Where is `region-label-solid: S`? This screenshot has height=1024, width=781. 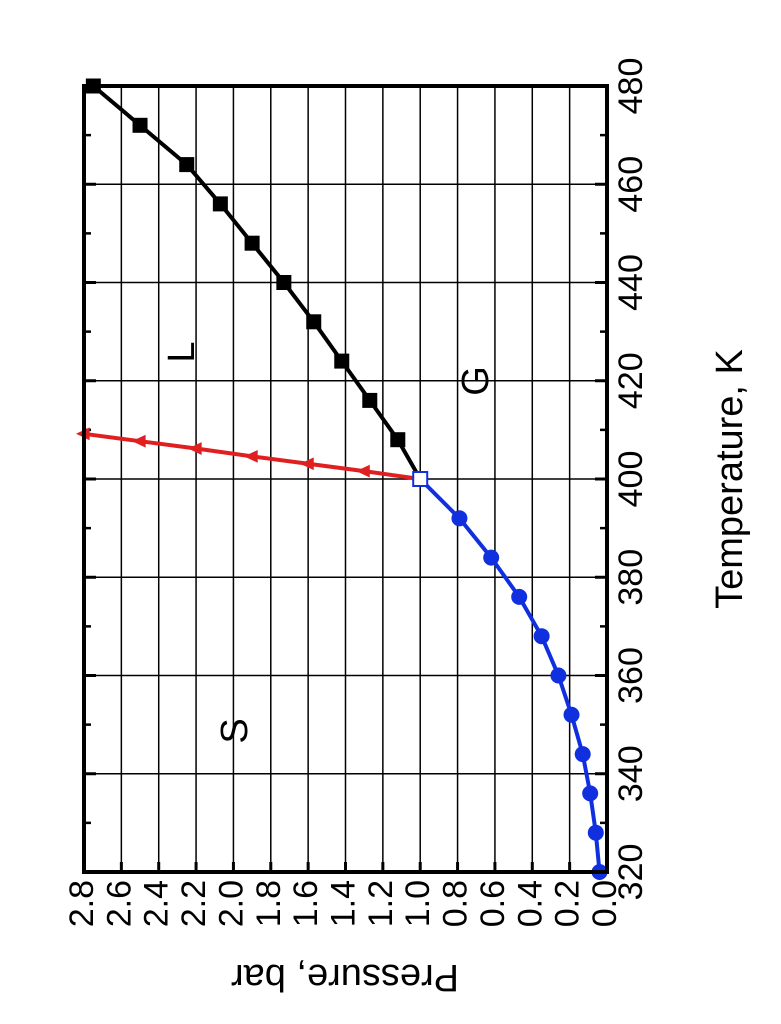
region-label-solid: S is located at coordinates (235, 730).